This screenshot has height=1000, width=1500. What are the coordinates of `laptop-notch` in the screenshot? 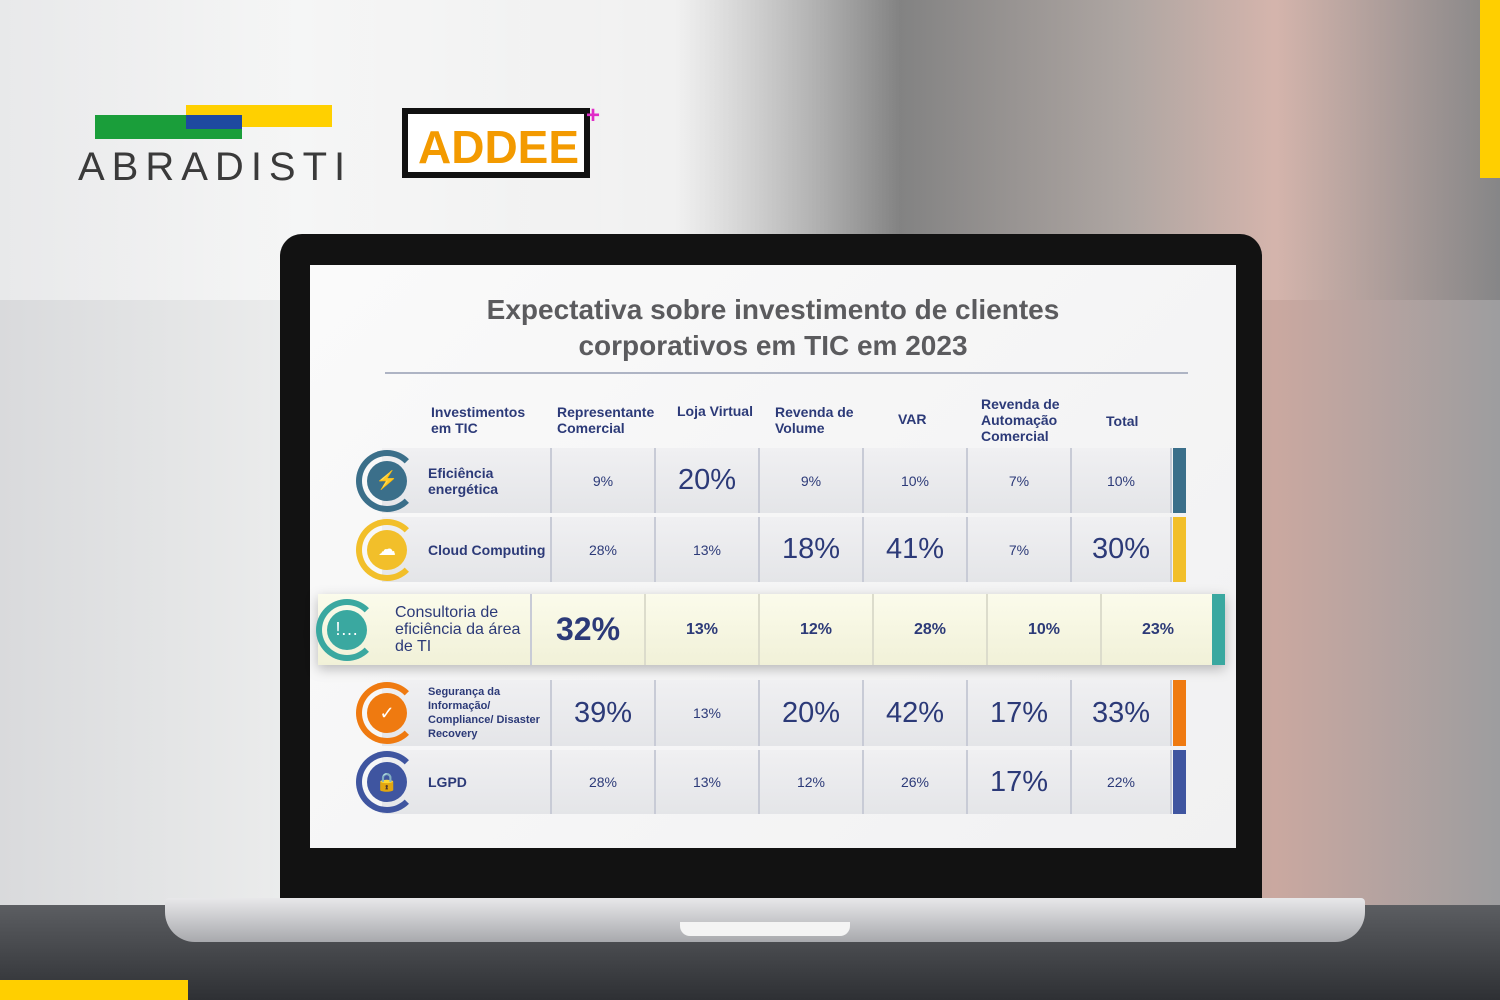 It's located at (765, 929).